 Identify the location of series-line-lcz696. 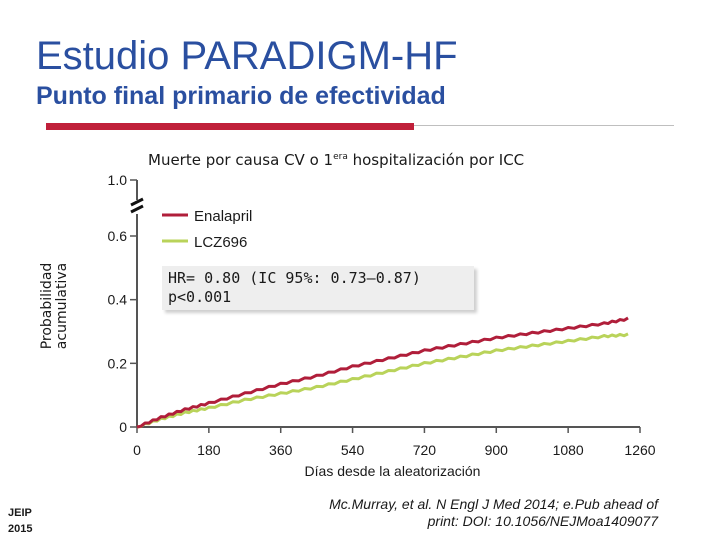
(382, 380).